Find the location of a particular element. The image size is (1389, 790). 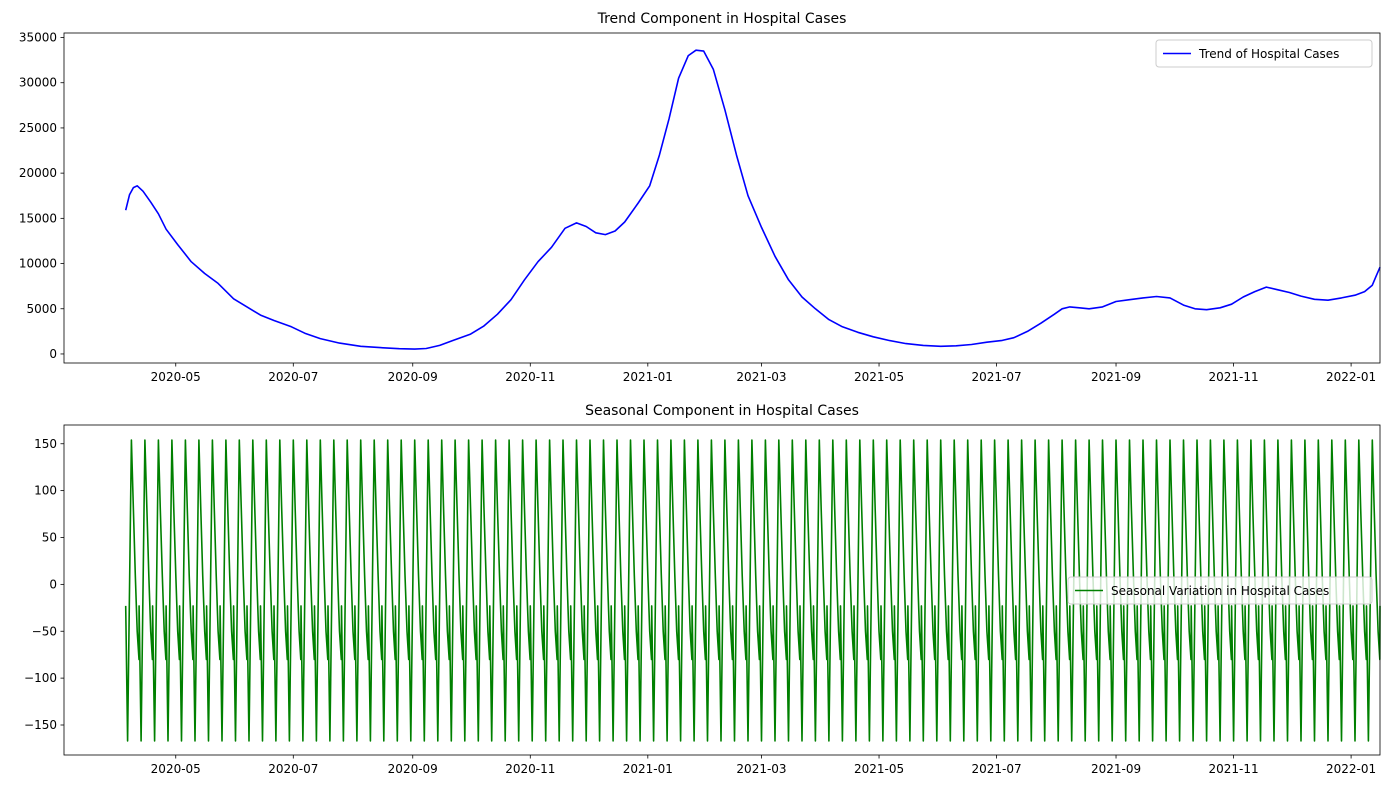

trend-y-tick-label: 25000 is located at coordinates (38, 128).